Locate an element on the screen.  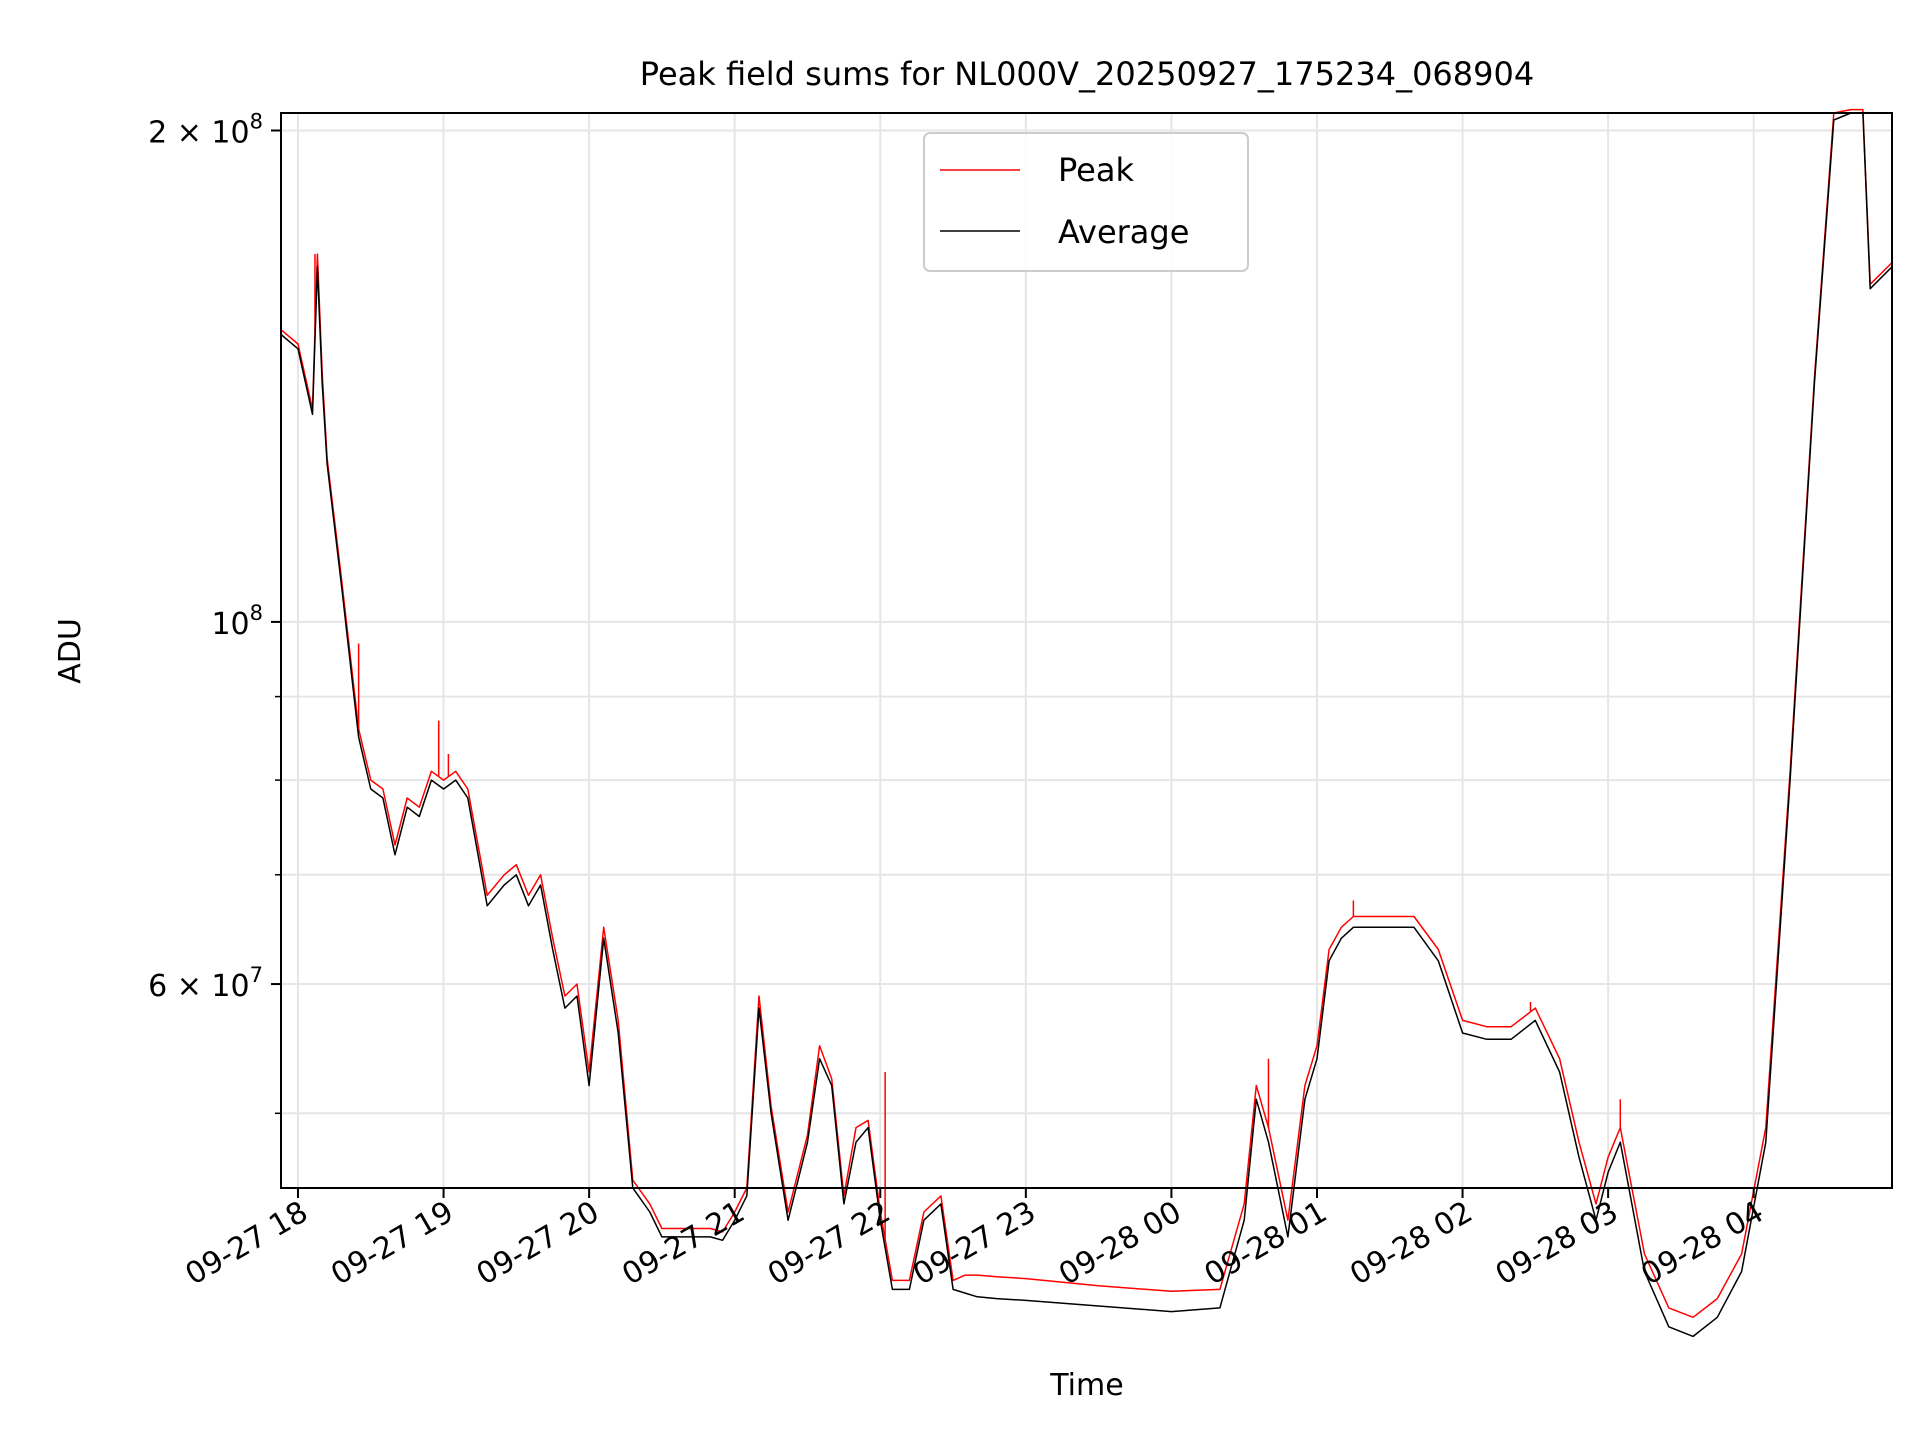
legend-box is located at coordinates (1086, 202).